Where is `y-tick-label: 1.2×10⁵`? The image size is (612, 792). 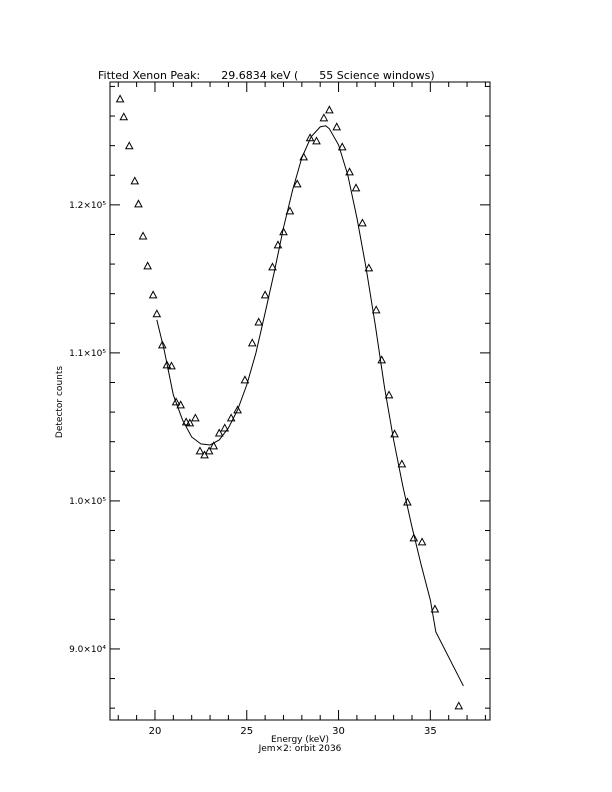
y-tick-label: 1.2×10⁵ is located at coordinates (87, 206).